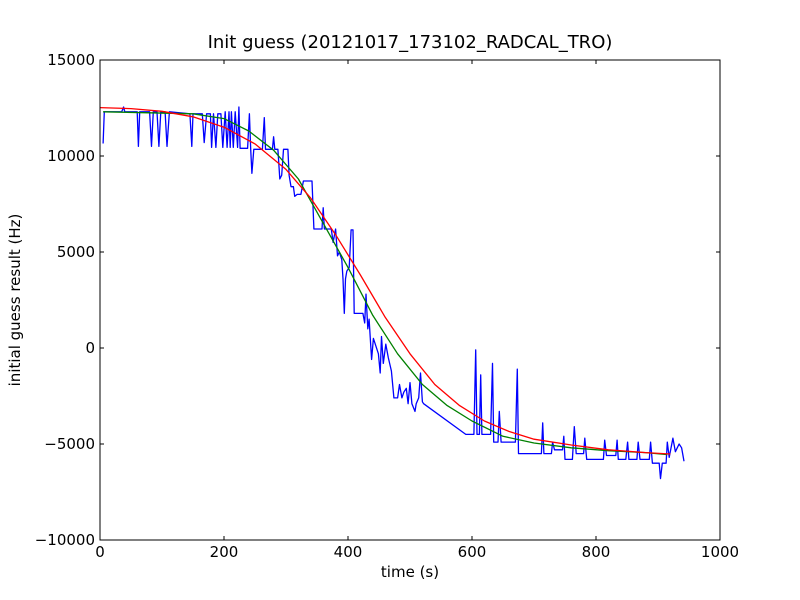 This screenshot has width=800, height=600. Describe the element at coordinates (76, 252) in the screenshot. I see `y-tick-label: 5000` at that location.